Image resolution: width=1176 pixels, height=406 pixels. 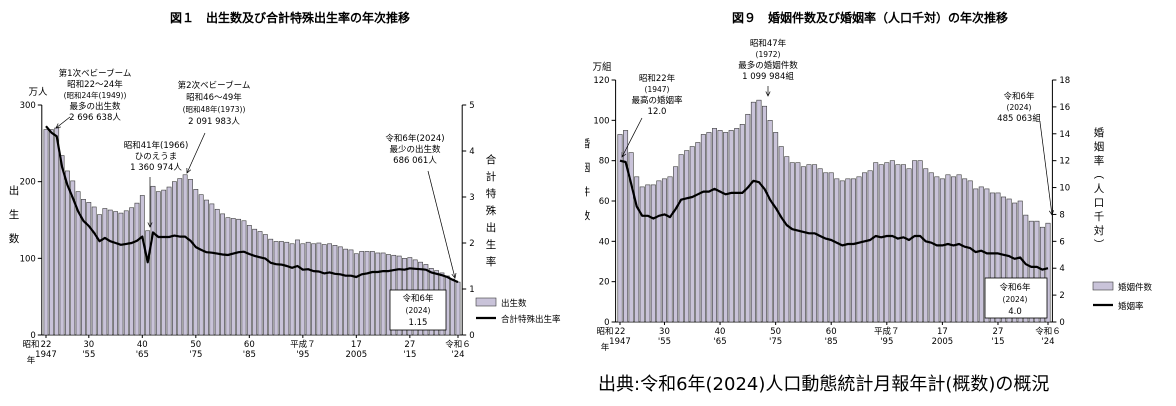 What do you see at coordinates (290, 17) in the screenshot?
I see `chart-title: 図１ 出生数及び合計特殊出生率の年次推移` at bounding box center [290, 17].